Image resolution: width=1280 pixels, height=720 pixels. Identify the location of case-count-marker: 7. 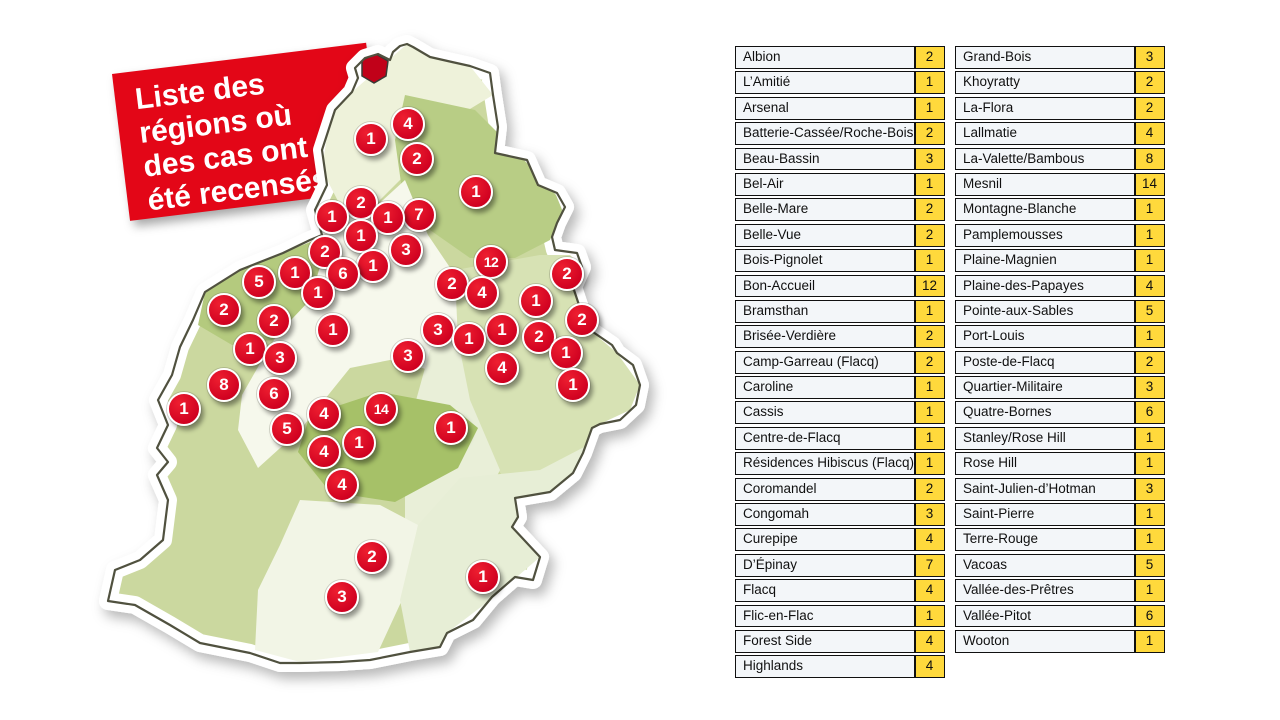
(419, 215).